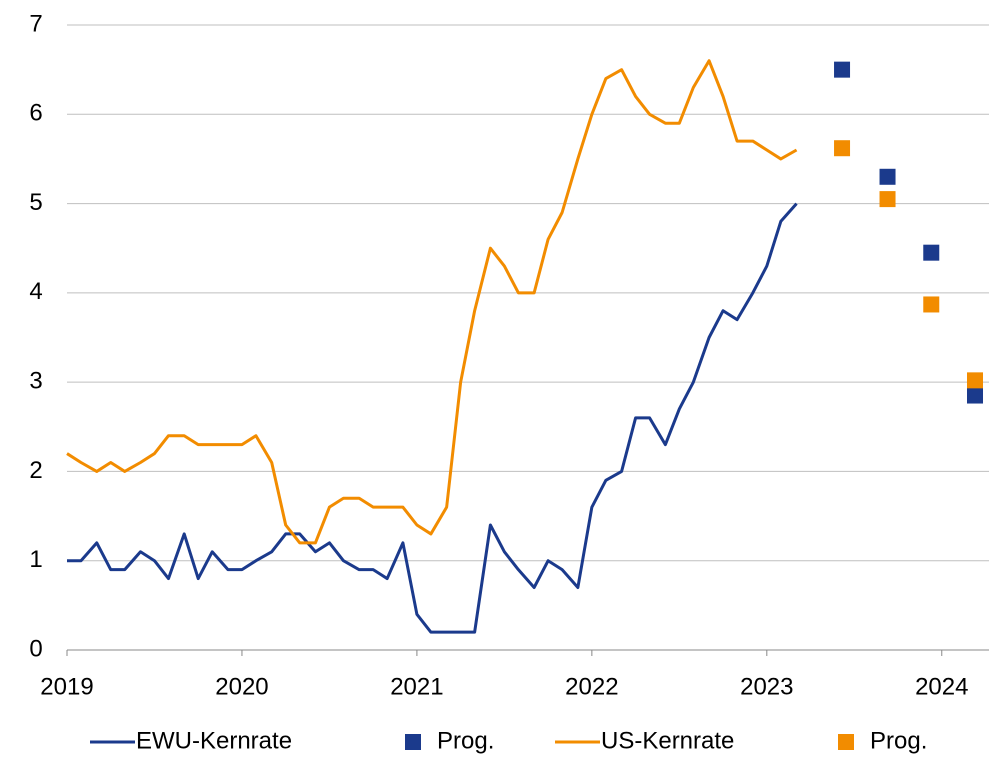  Describe the element at coordinates (214, 740) in the screenshot. I see `legend-label: EWU-Kernrate` at that location.